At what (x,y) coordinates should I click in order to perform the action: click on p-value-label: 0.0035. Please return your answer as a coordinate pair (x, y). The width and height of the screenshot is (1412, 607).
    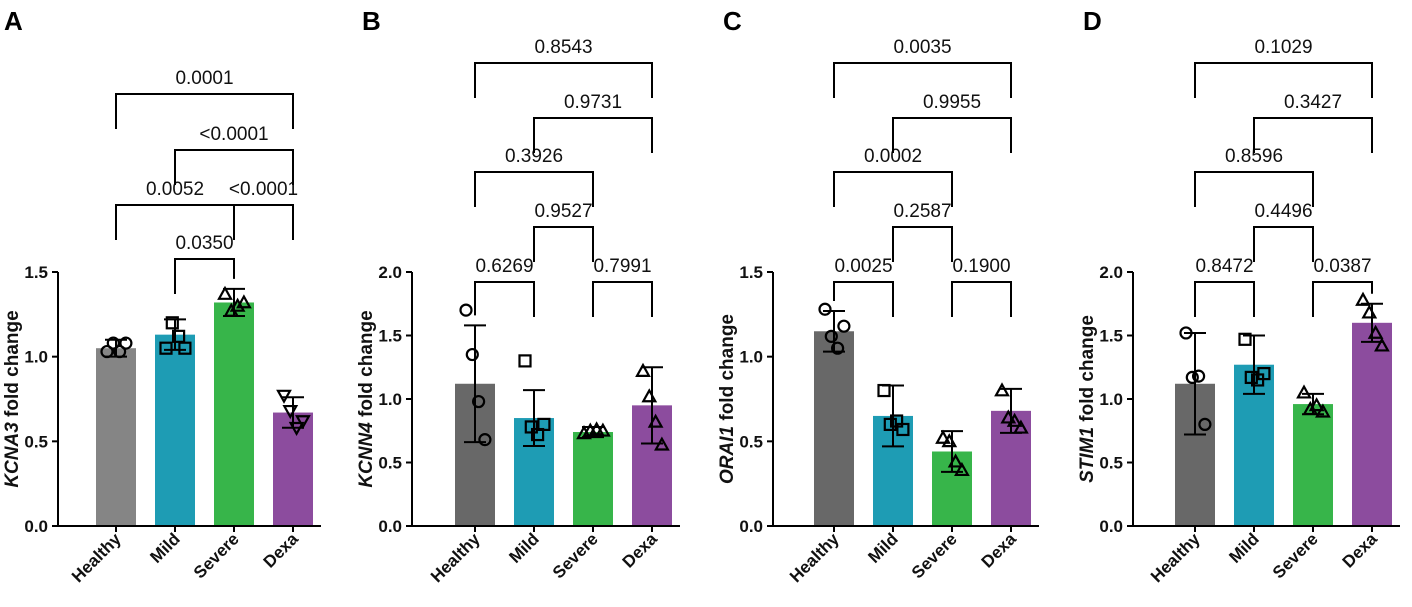
    Looking at the image, I should click on (922, 47).